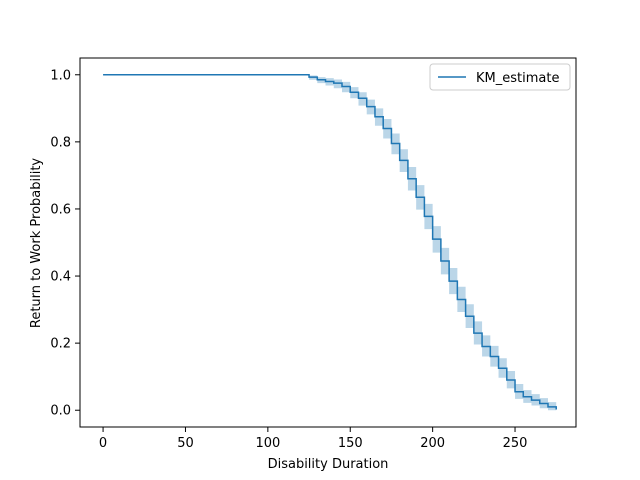 The width and height of the screenshot is (640, 480). What do you see at coordinates (60, 277) in the screenshot?
I see `y-tick-label-2: 0.4` at bounding box center [60, 277].